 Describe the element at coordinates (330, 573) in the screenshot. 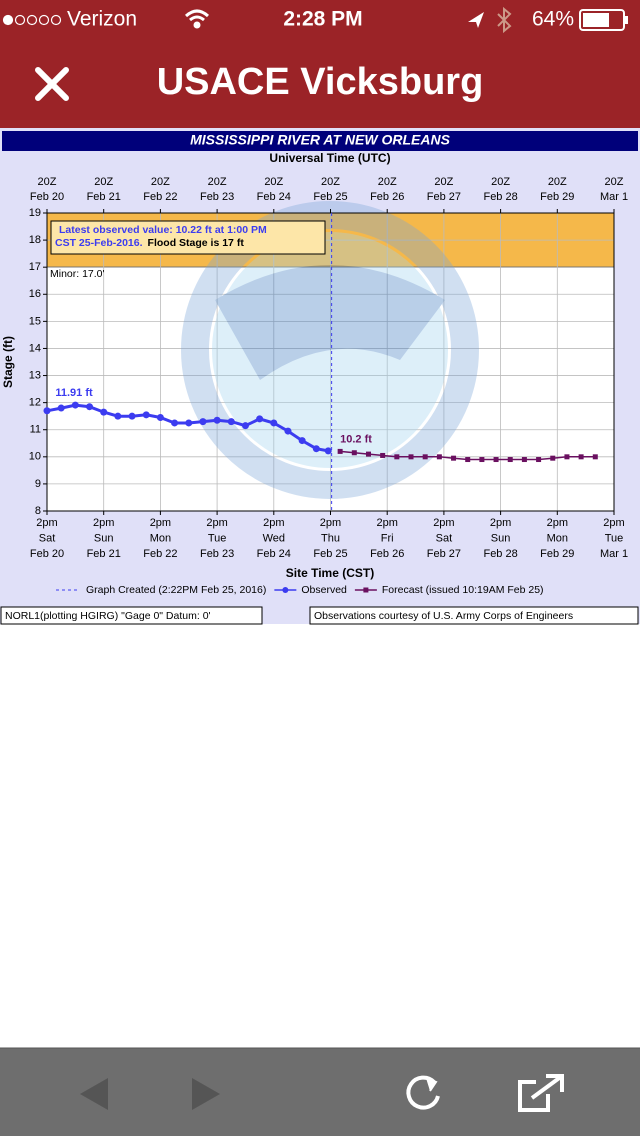

I see `x-axis-title: Site Time (CST)` at that location.